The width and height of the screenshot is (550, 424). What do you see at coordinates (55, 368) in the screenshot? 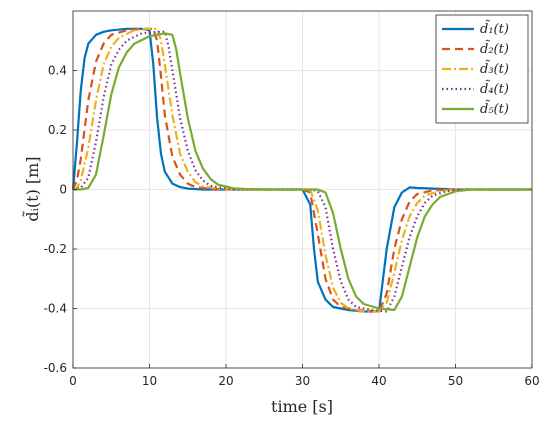
I see `y-tick-label: -0.6` at bounding box center [55, 368].